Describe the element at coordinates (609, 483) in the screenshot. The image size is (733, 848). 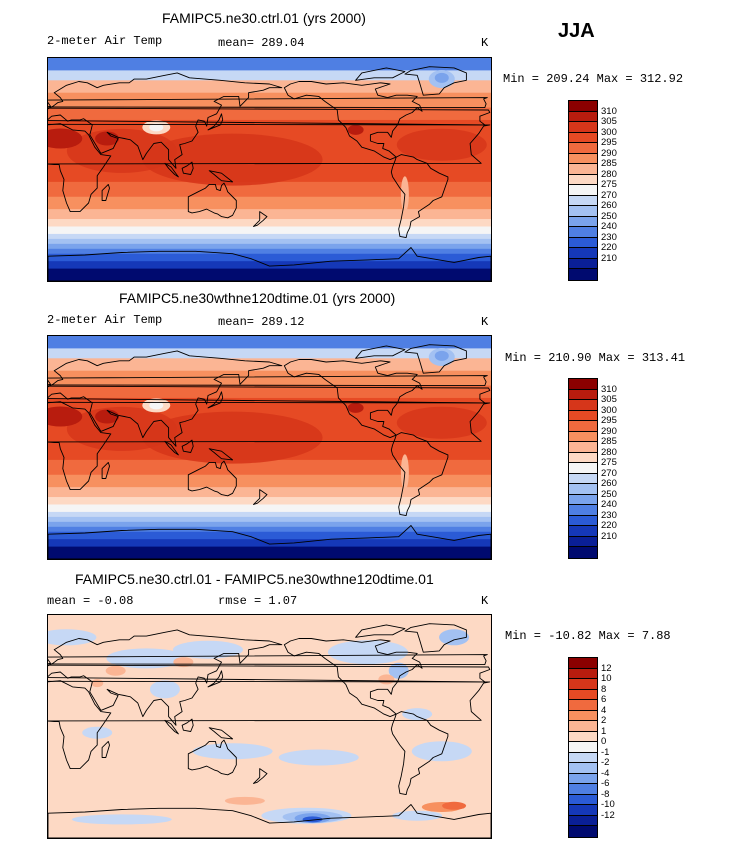
I see `colorbar-tick-label: 260` at that location.